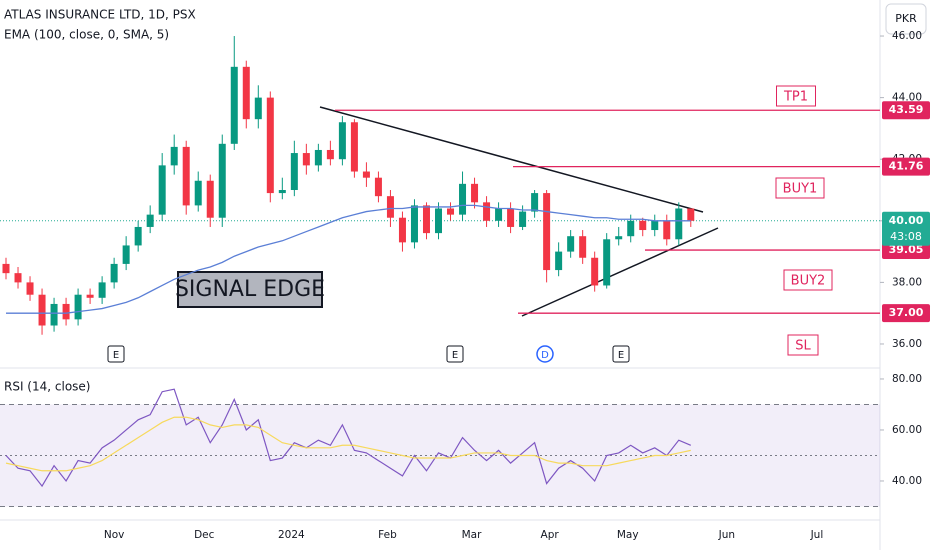 Image resolution: width=932 pixels, height=550 pixels. What do you see at coordinates (387, 535) in the screenshot?
I see `x-tick-label: Feb` at bounding box center [387, 535].